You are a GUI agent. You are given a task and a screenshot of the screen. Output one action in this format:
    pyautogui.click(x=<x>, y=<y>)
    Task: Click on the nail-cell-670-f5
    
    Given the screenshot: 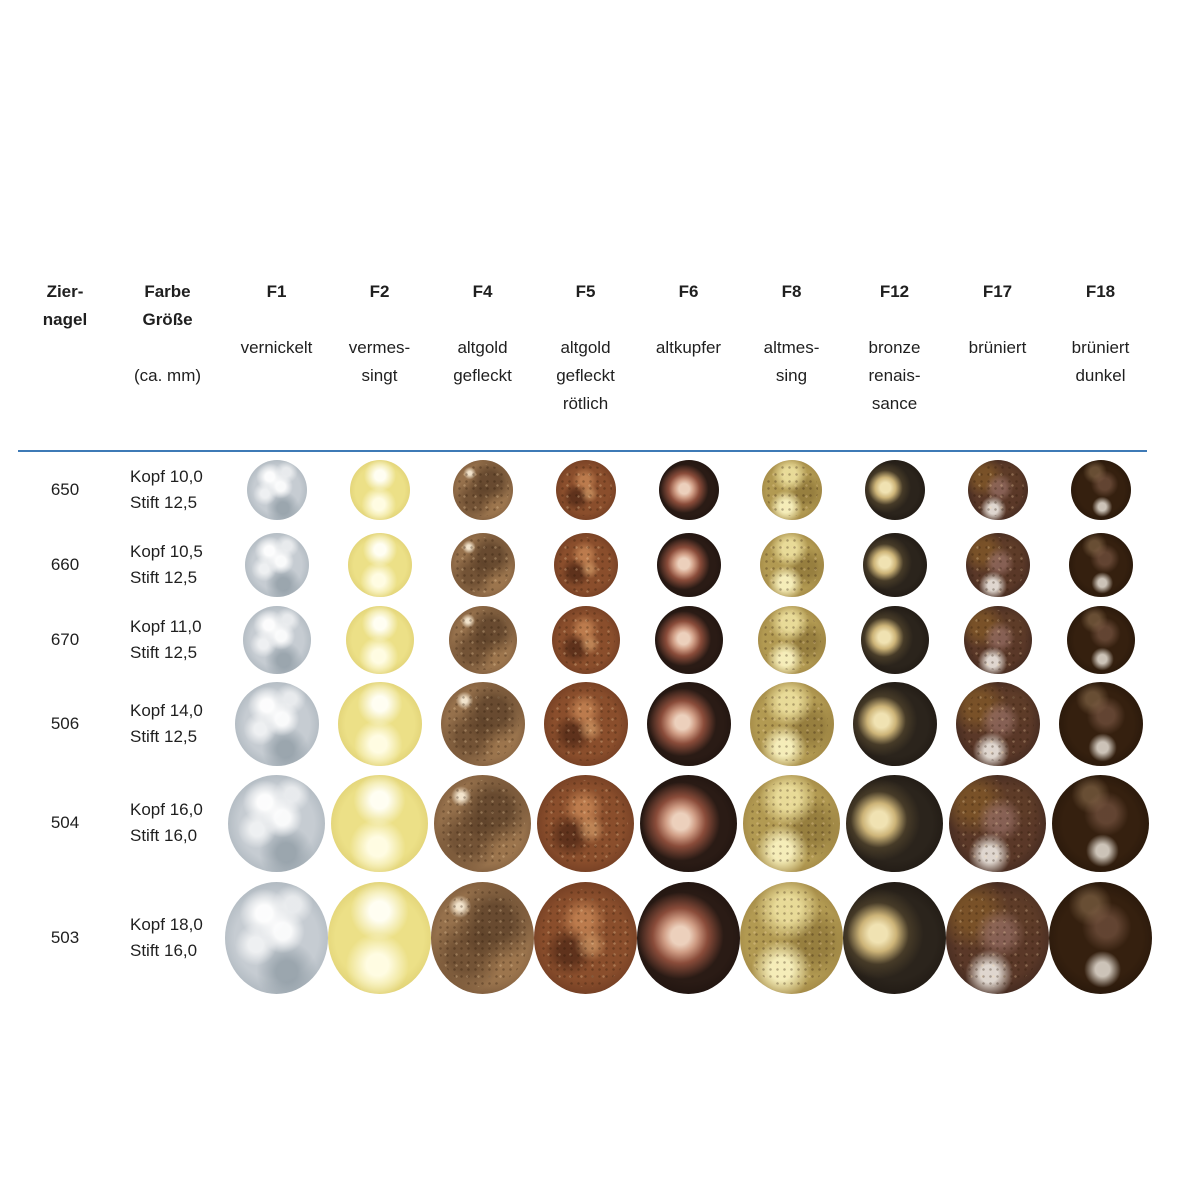 What is the action you would take?
    pyautogui.click(x=585, y=640)
    